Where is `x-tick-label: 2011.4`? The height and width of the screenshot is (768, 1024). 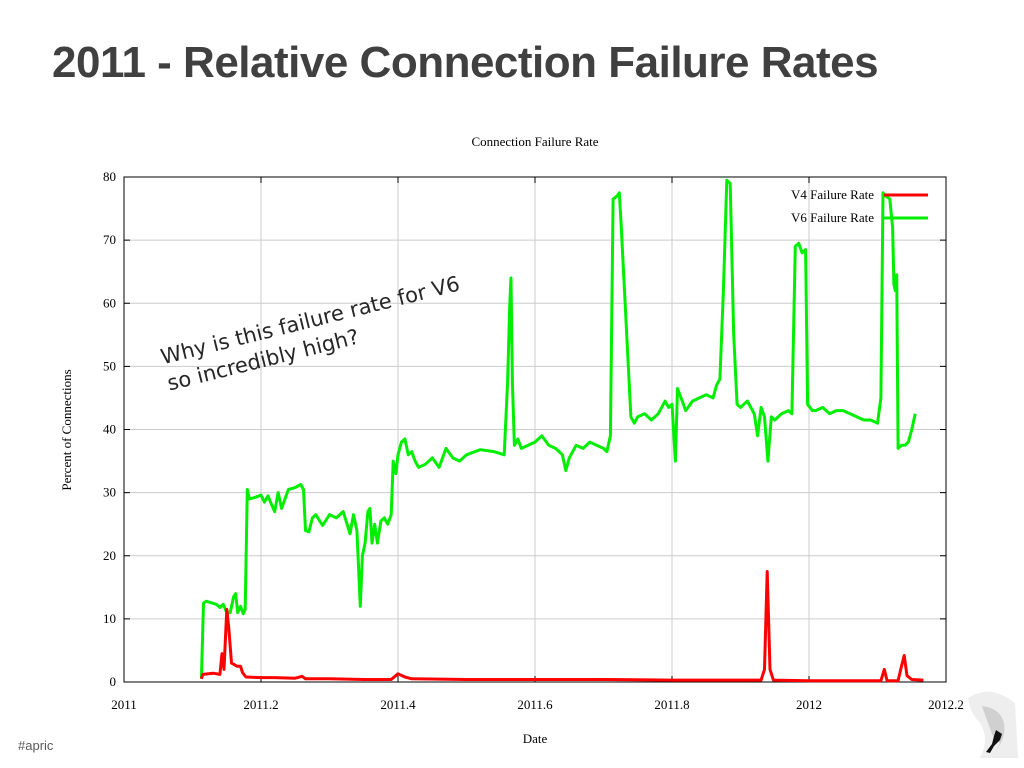 x-tick-label: 2011.4 is located at coordinates (398, 704).